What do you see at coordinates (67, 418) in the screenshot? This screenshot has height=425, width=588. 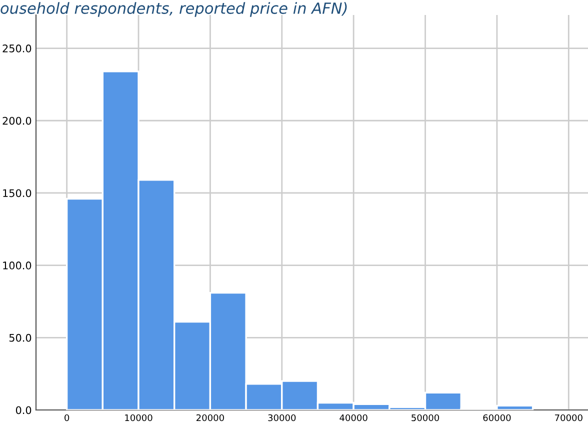 I see `x-tick-label: 0` at bounding box center [67, 418].